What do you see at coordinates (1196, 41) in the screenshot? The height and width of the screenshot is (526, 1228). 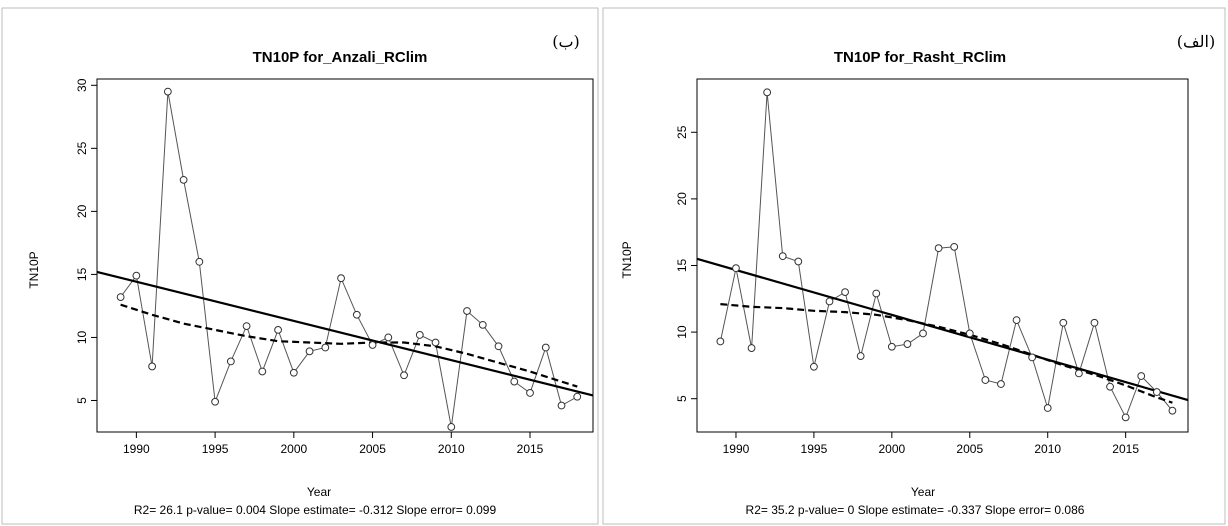 I see `panel-tag: (الف)` at bounding box center [1196, 41].